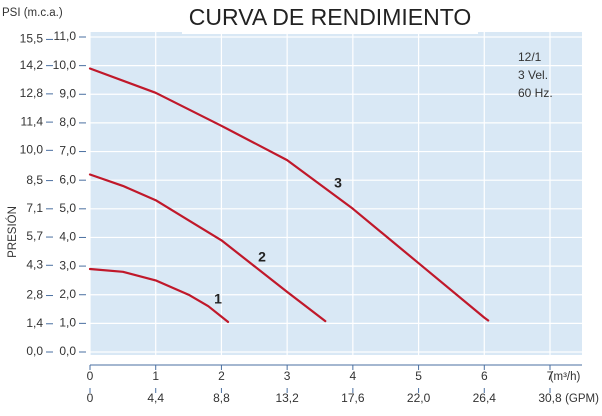  What do you see at coordinates (65, 36) in the screenshot?
I see `y-tick-label: 11,0` at bounding box center [65, 36].